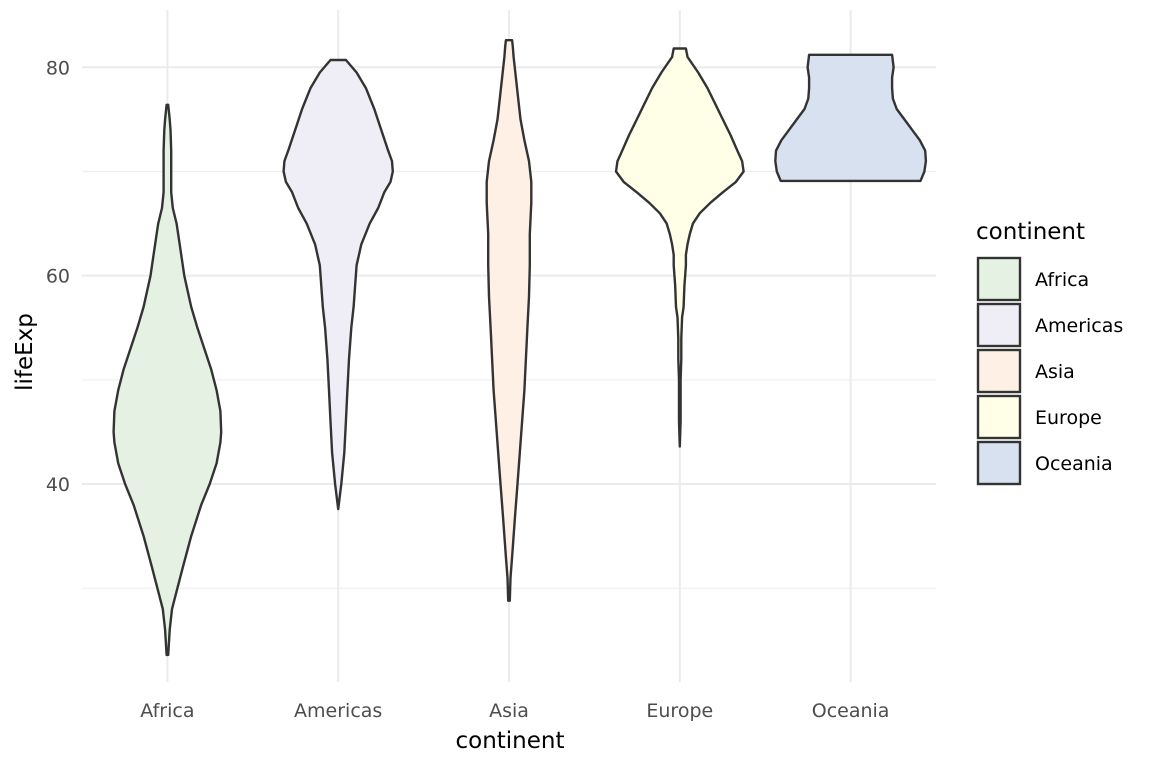 This screenshot has height=768, width=1152. I want to click on y-axis-title: lifeExp, so click(25, 352).